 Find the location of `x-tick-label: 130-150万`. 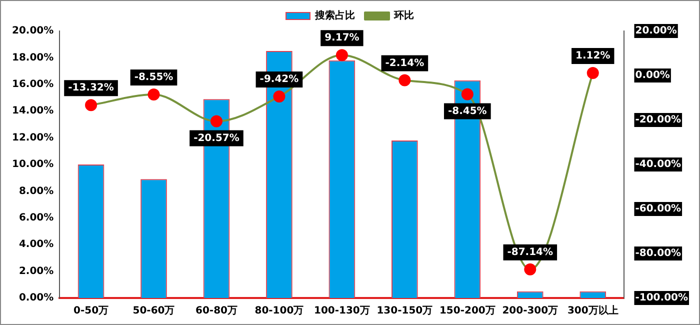

x-tick-label: 130-150万 is located at coordinates (404, 311).